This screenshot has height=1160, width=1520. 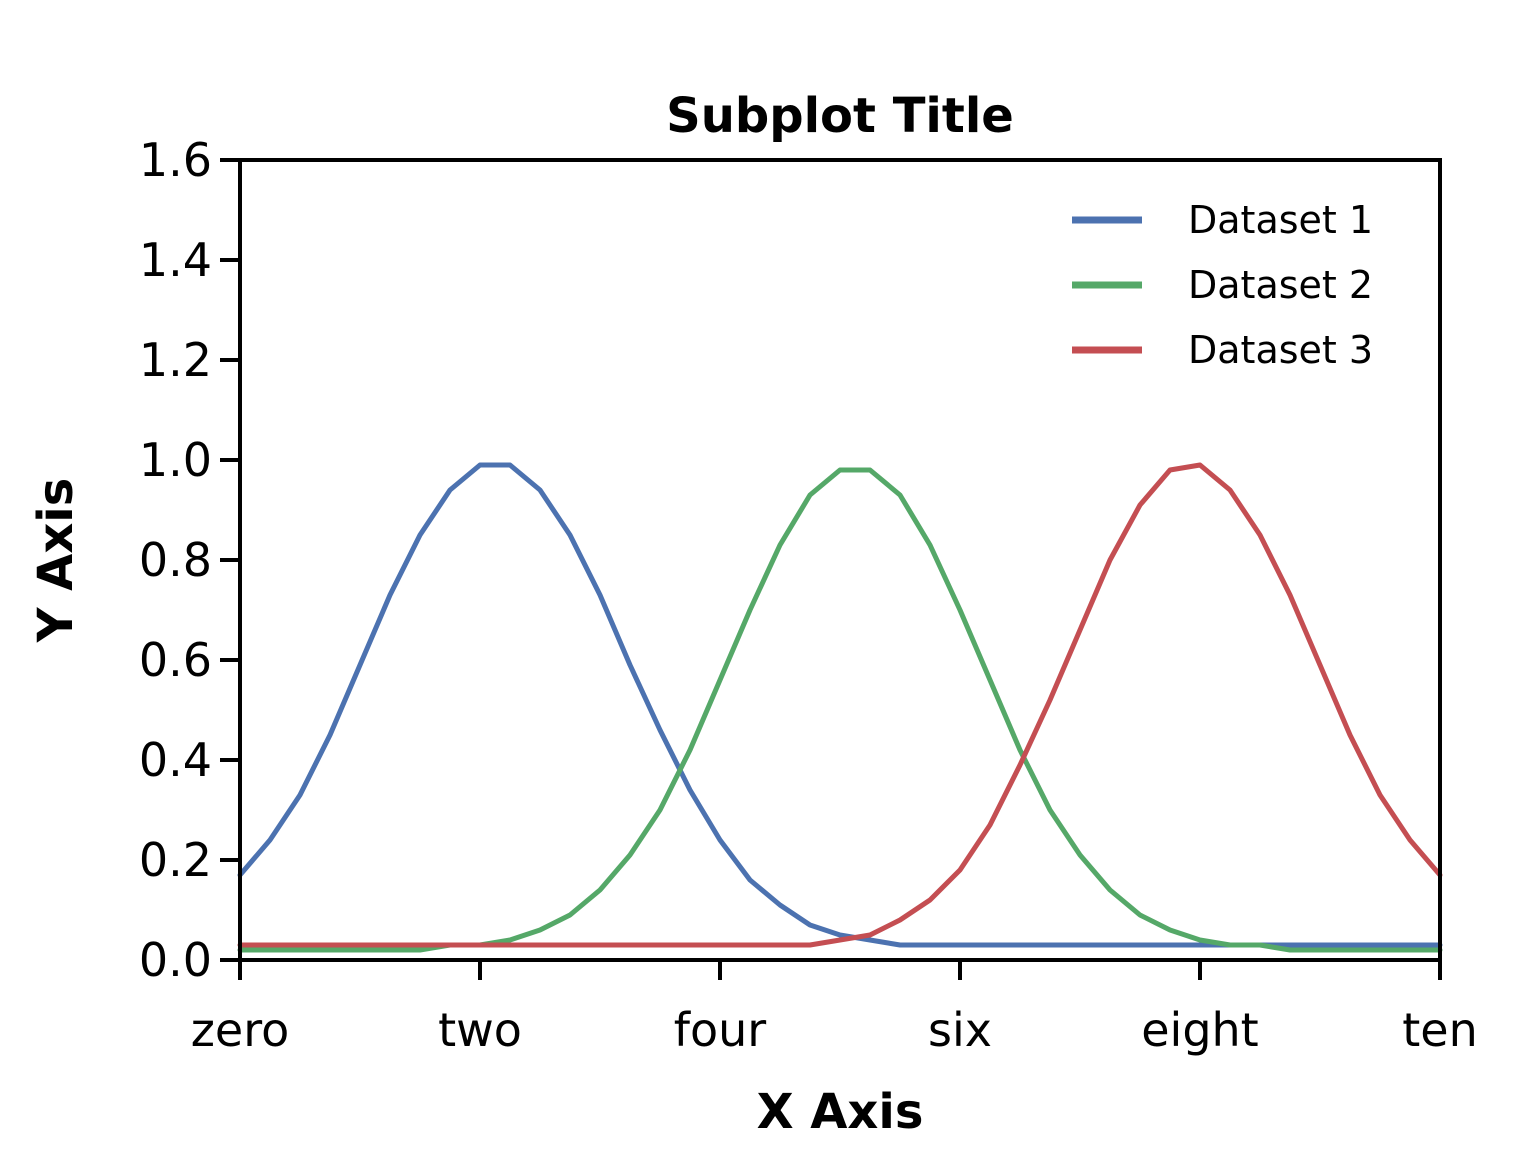 I want to click on legend-label-2: Dataset 2, so click(x=1280, y=285).